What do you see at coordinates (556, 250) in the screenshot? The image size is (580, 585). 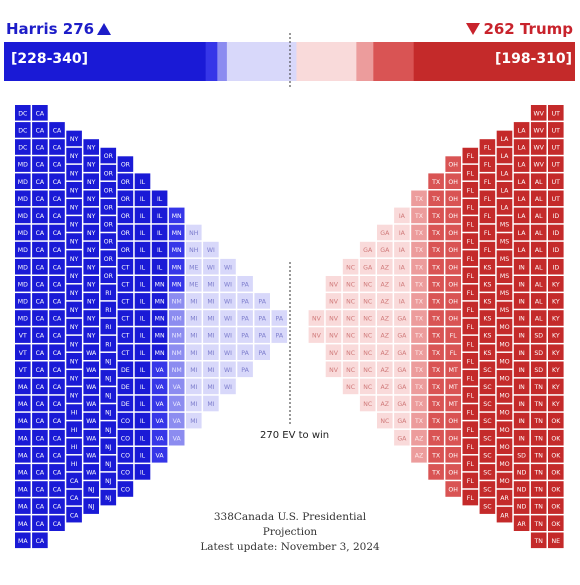 I see `trump-cell-label: ID` at bounding box center [556, 250].